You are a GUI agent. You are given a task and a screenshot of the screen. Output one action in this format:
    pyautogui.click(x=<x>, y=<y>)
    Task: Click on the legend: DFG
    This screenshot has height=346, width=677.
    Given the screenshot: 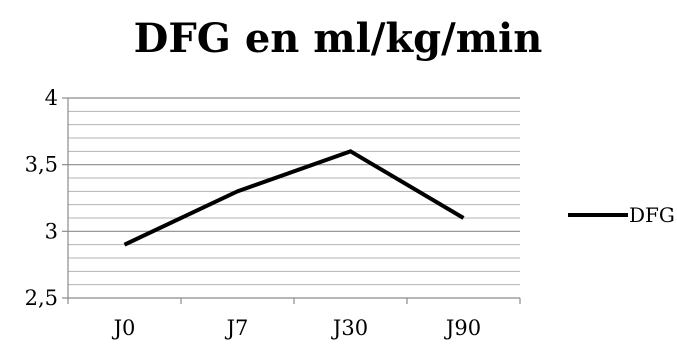 What is the action you would take?
    pyautogui.click(x=621, y=215)
    